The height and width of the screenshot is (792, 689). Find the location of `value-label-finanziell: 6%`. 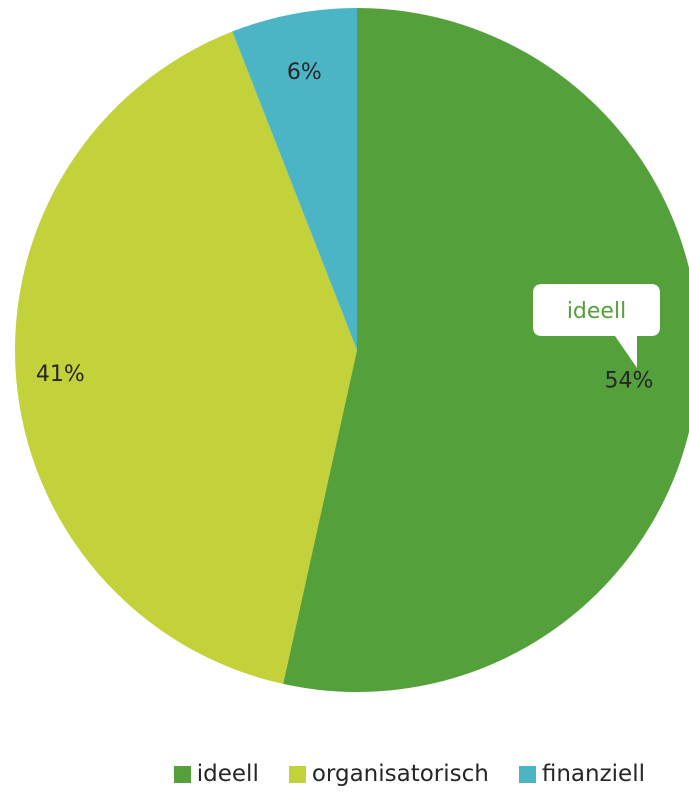

value-label-finanziell: 6% is located at coordinates (304, 72).